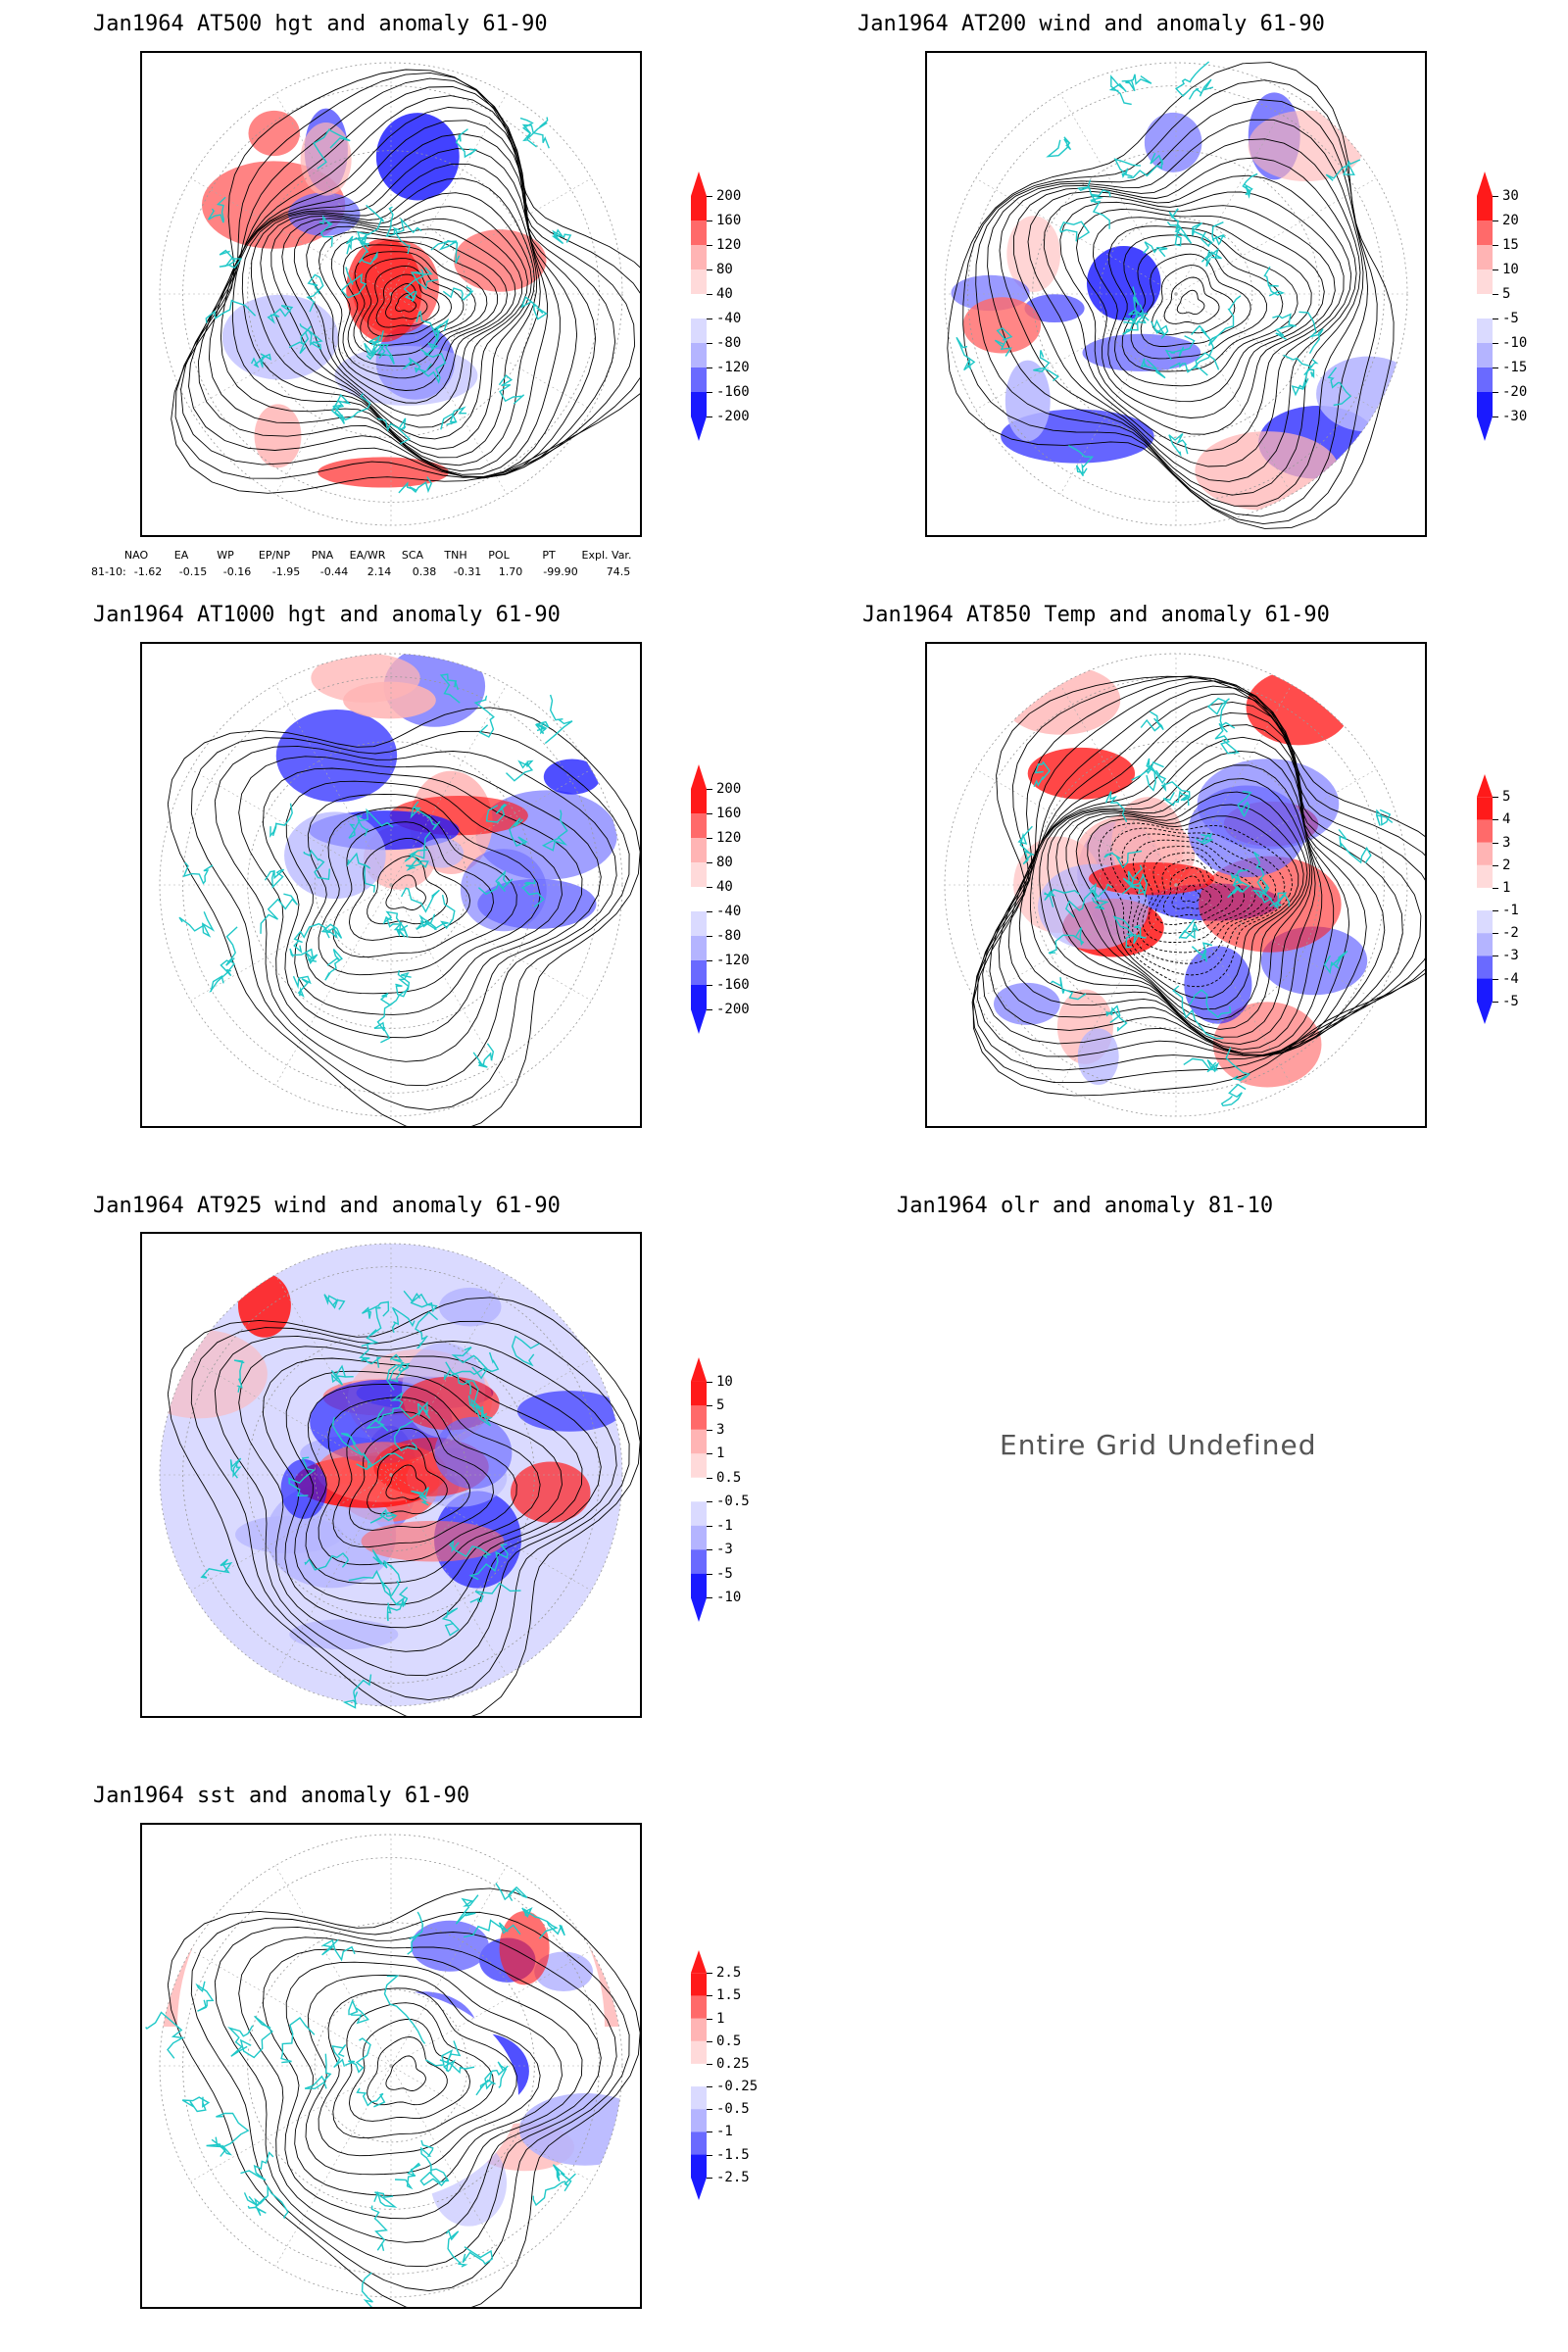 This screenshot has height=2352, width=1568. What do you see at coordinates (733, 2154) in the screenshot?
I see `colorbar-label: -1.5` at bounding box center [733, 2154].